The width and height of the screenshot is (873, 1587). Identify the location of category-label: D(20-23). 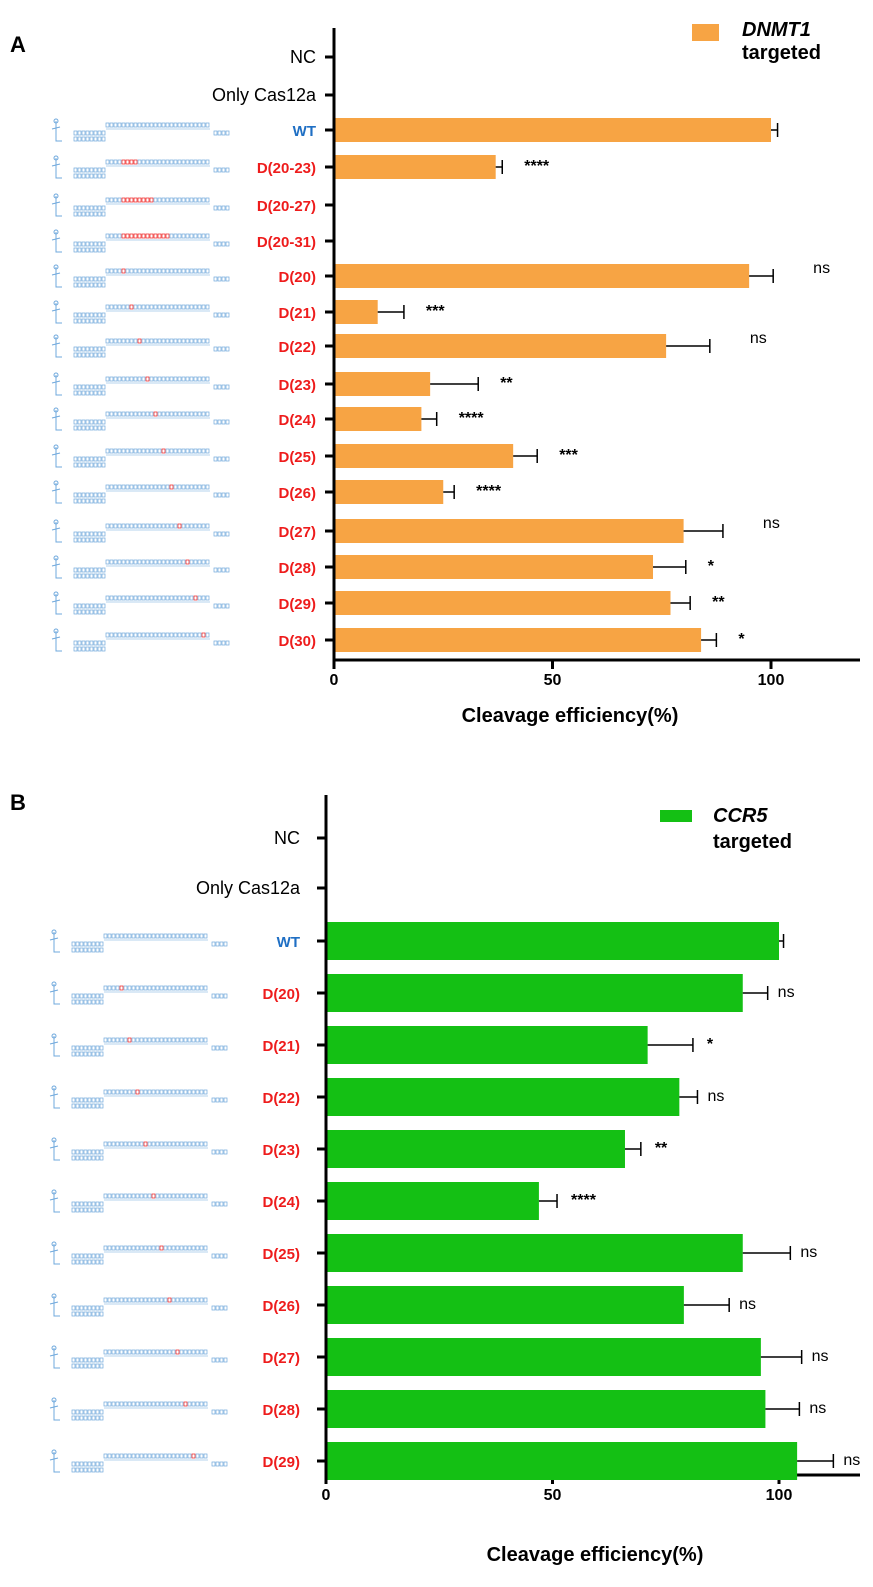
(286, 168).